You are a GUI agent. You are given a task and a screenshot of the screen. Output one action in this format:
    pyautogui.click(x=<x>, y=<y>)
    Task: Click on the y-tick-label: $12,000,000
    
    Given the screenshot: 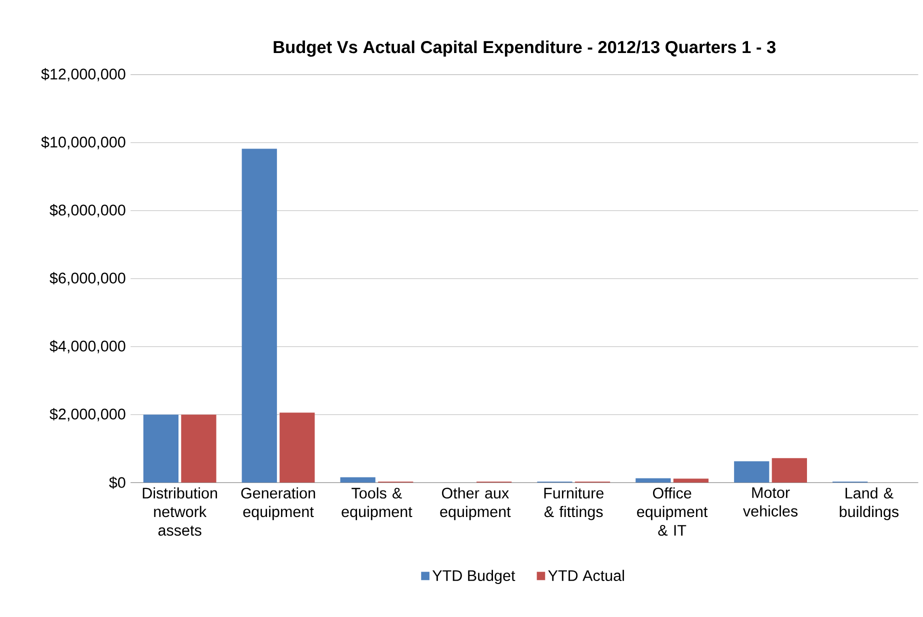 What is the action you would take?
    pyautogui.click(x=83, y=75)
    